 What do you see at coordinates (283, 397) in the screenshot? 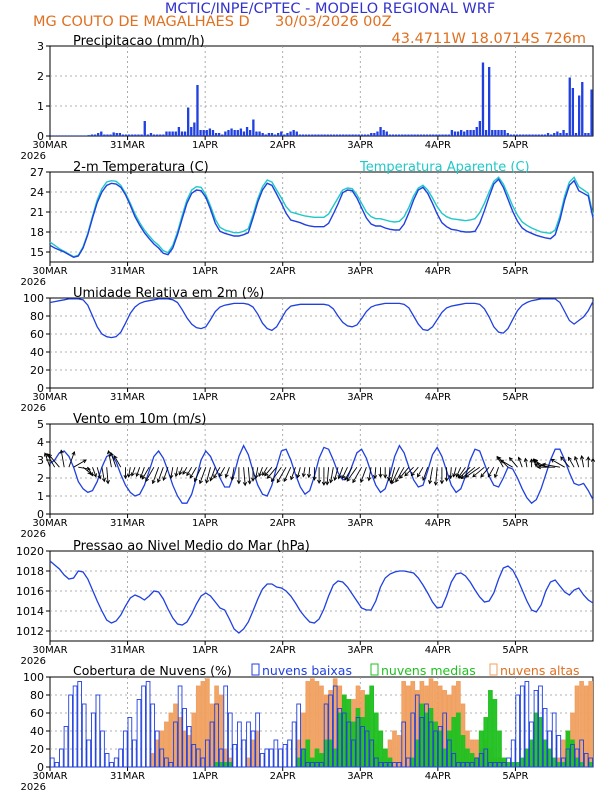
I see `x-tick-label: 2APR` at bounding box center [283, 397].